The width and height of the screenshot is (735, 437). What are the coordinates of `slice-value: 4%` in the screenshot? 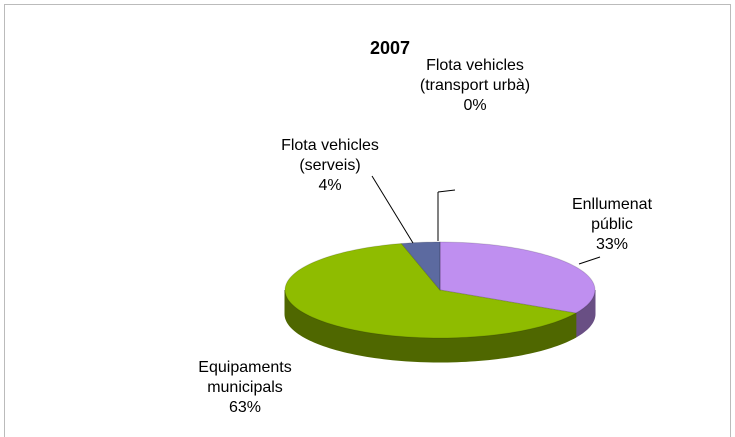 It's located at (330, 185).